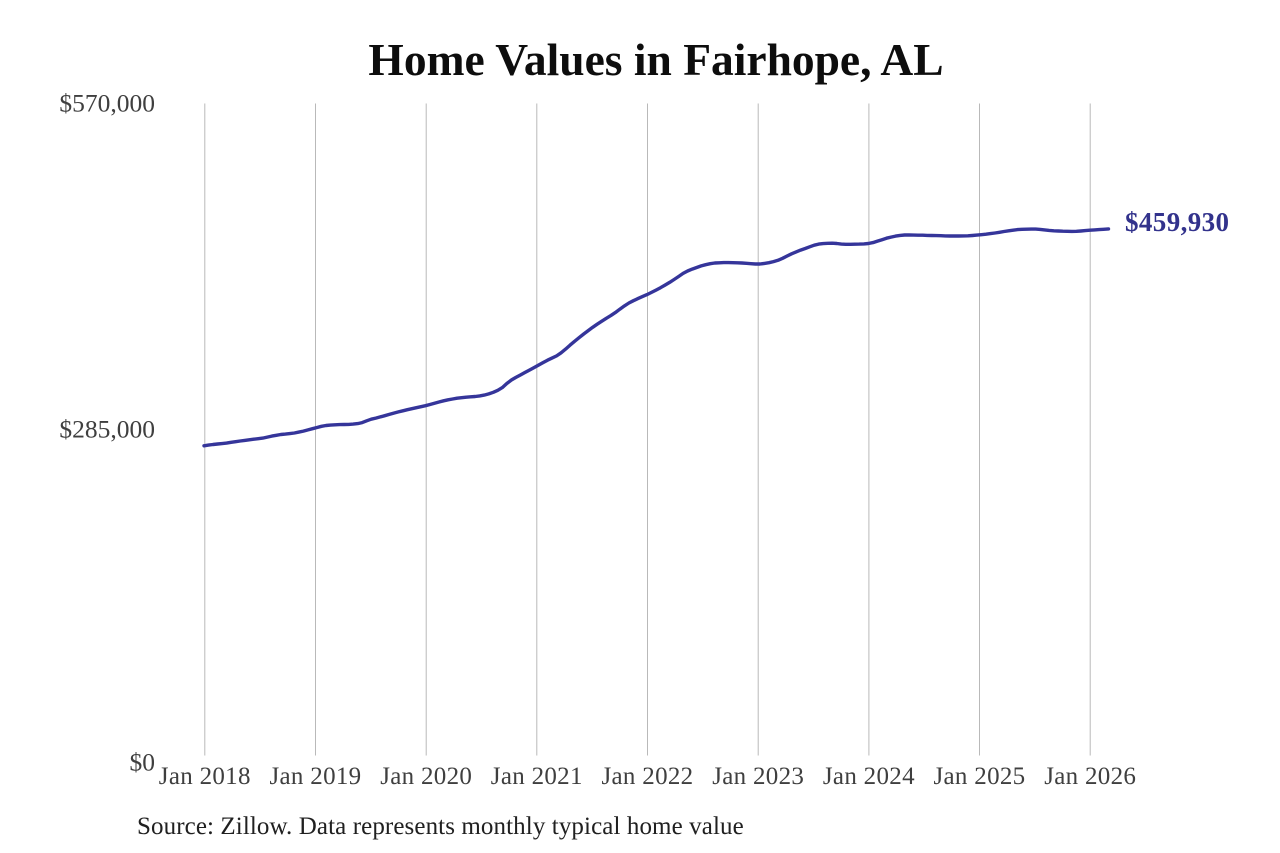  What do you see at coordinates (1090, 776) in the screenshot?
I see `svg-text: Jan 2026` at bounding box center [1090, 776].